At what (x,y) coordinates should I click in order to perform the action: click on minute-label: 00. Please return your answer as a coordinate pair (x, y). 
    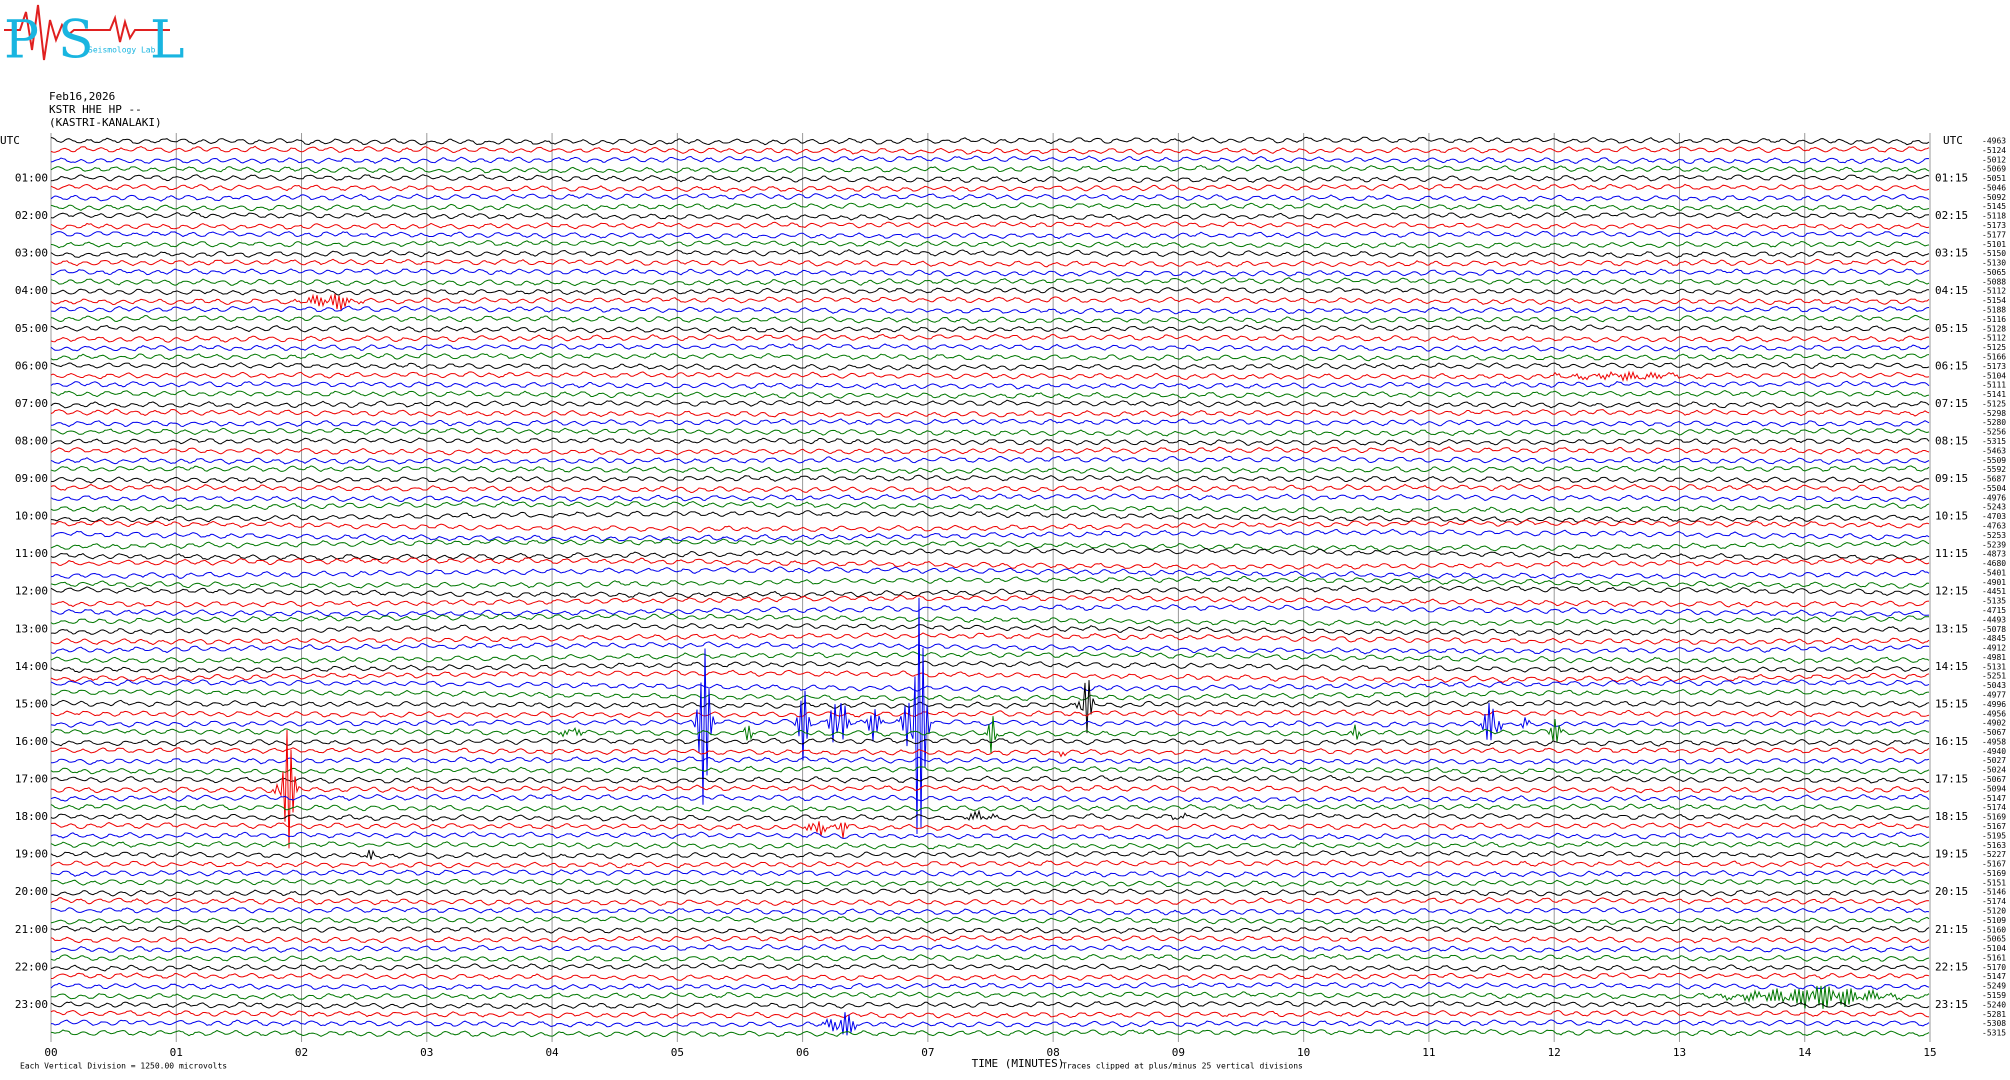
    Looking at the image, I should click on (50, 1052).